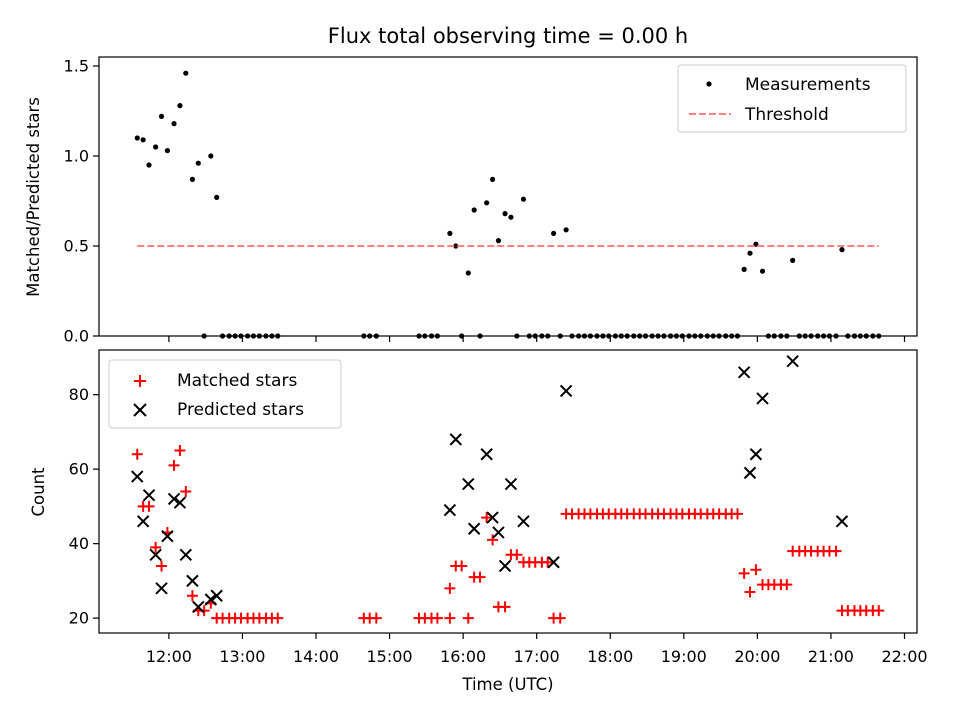 The width and height of the screenshot is (960, 720). What do you see at coordinates (507, 684) in the screenshot?
I see `x-axis-label: Time (UTC)` at bounding box center [507, 684].